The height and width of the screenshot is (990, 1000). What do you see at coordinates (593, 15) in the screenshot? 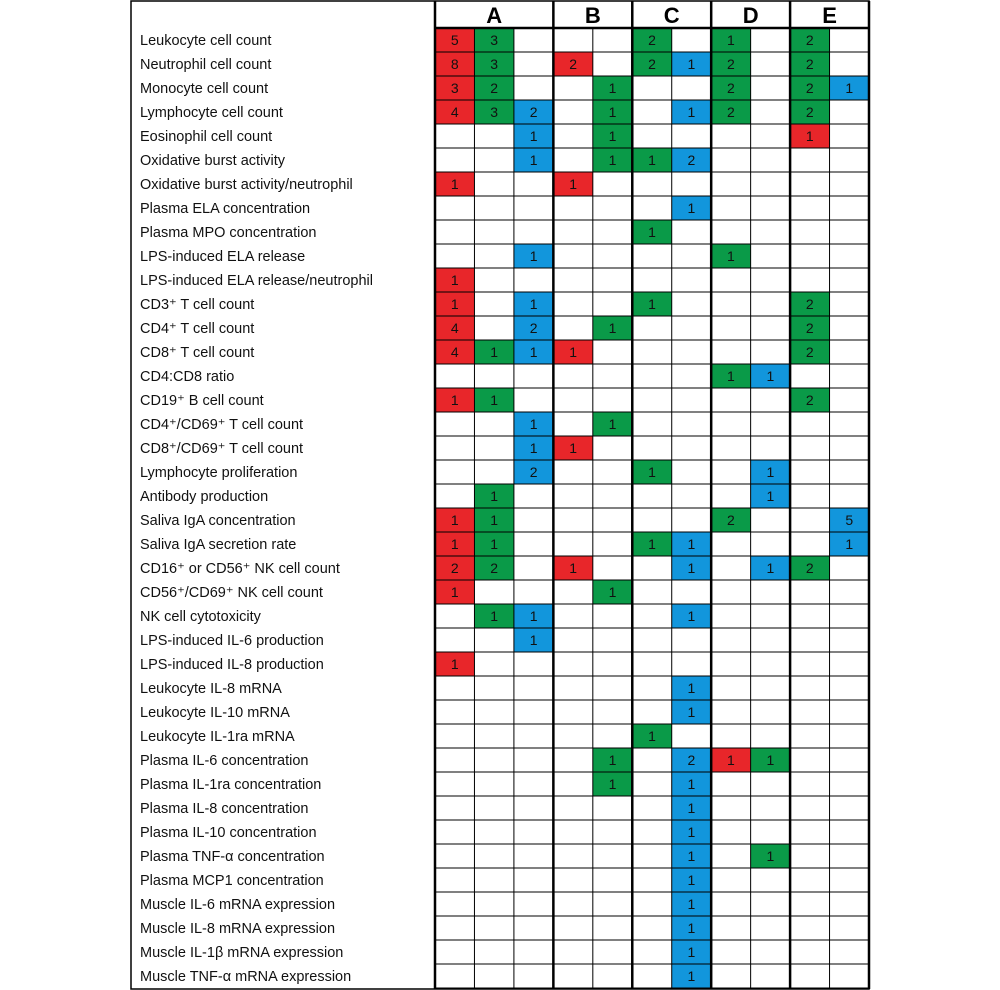
I see `group-header-b: B` at bounding box center [593, 15].